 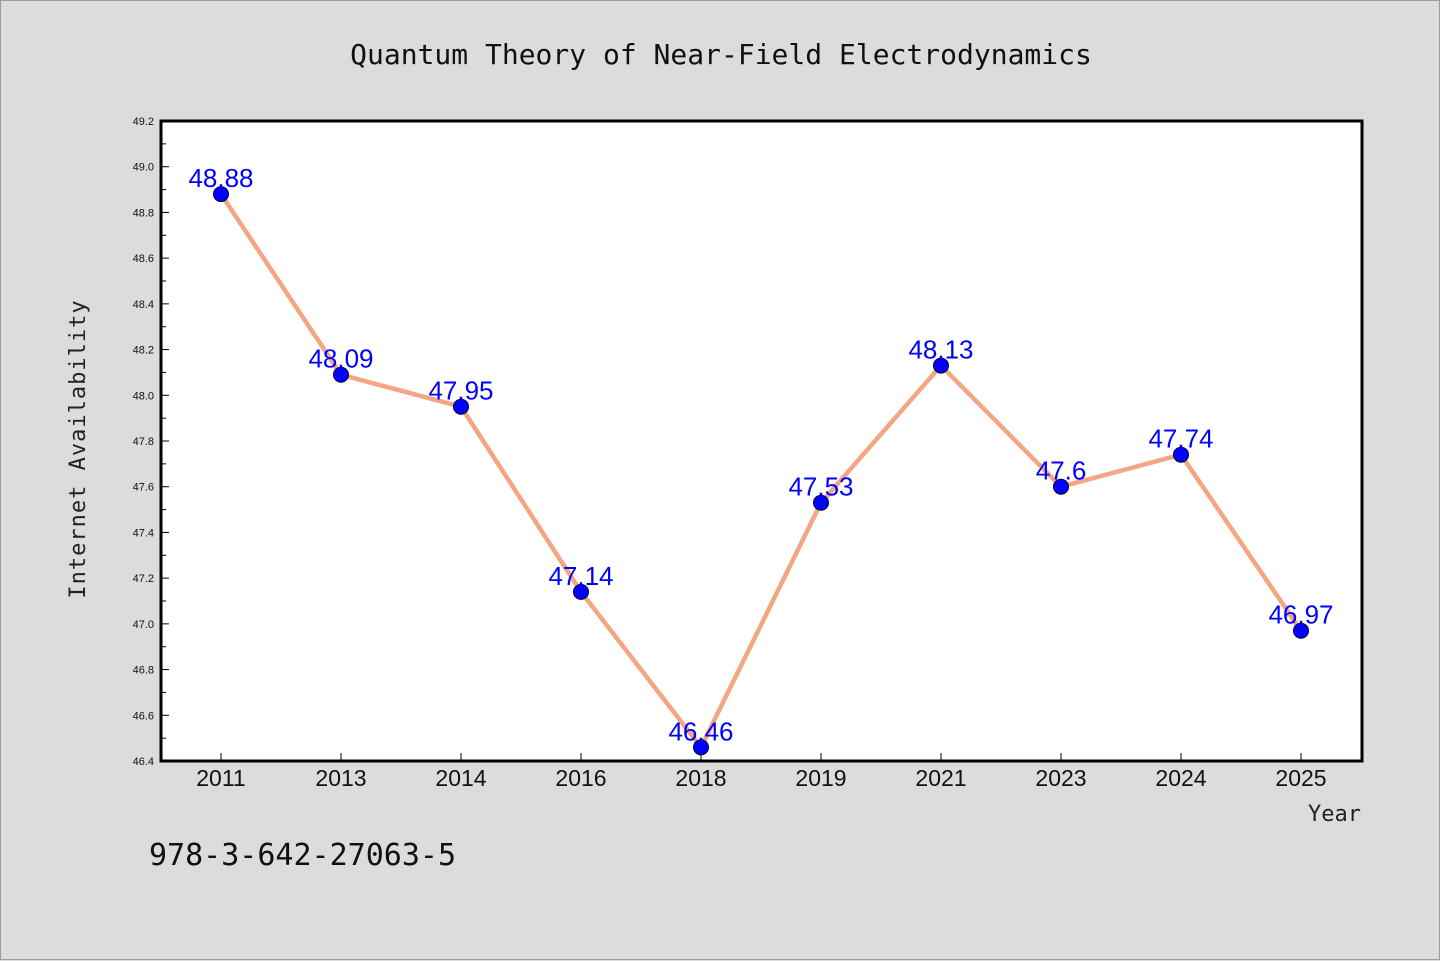 I want to click on x-tick-label: 2016, so click(x=580, y=778).